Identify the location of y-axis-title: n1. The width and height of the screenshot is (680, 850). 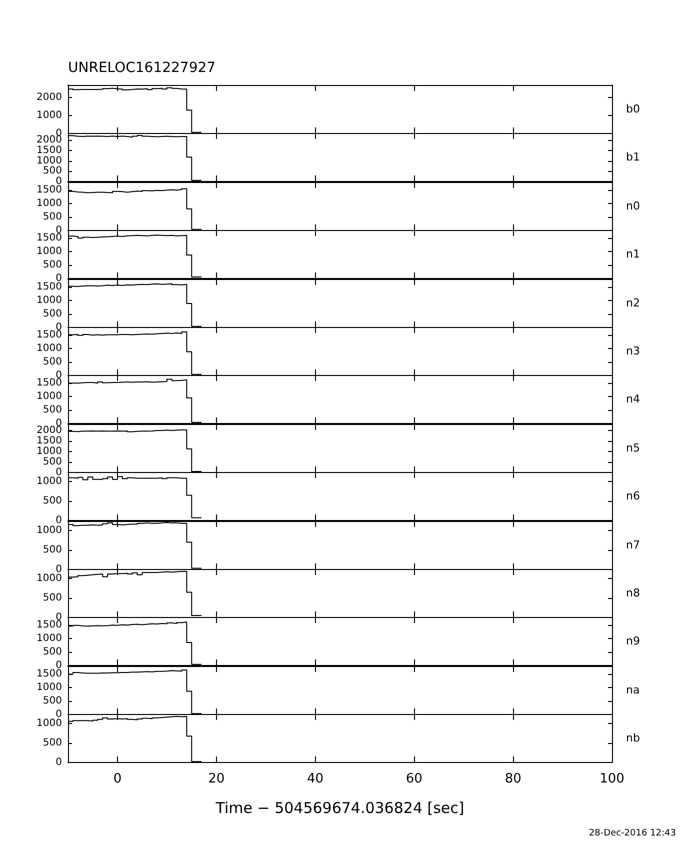
(633, 254).